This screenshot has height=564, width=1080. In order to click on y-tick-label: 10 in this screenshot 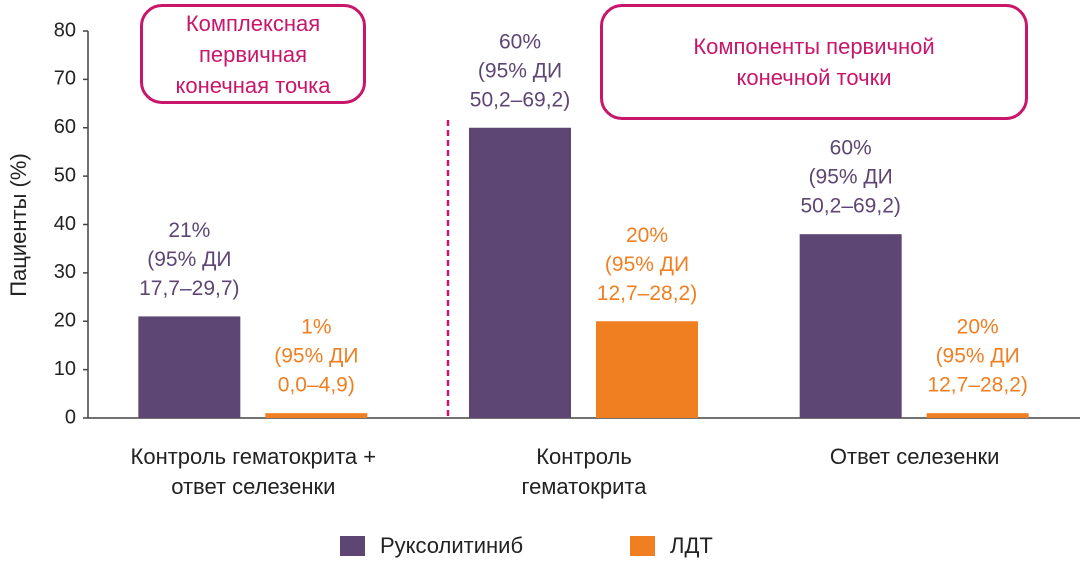, I will do `click(65, 369)`.